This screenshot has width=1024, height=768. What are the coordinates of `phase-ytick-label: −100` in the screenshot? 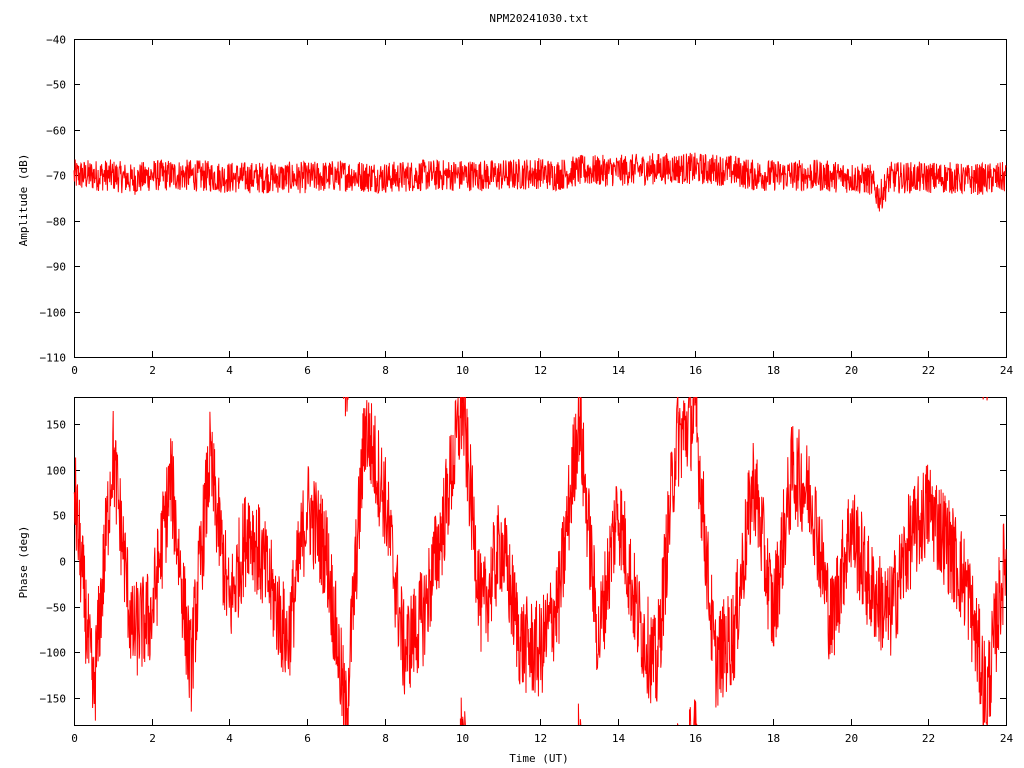 It's located at (53, 653).